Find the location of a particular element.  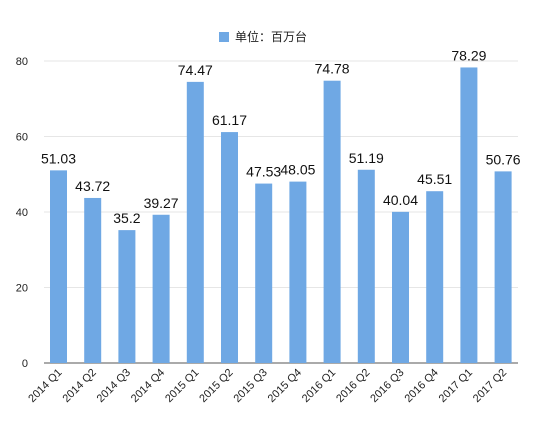

y-tick-label: 60 is located at coordinates (22, 138).